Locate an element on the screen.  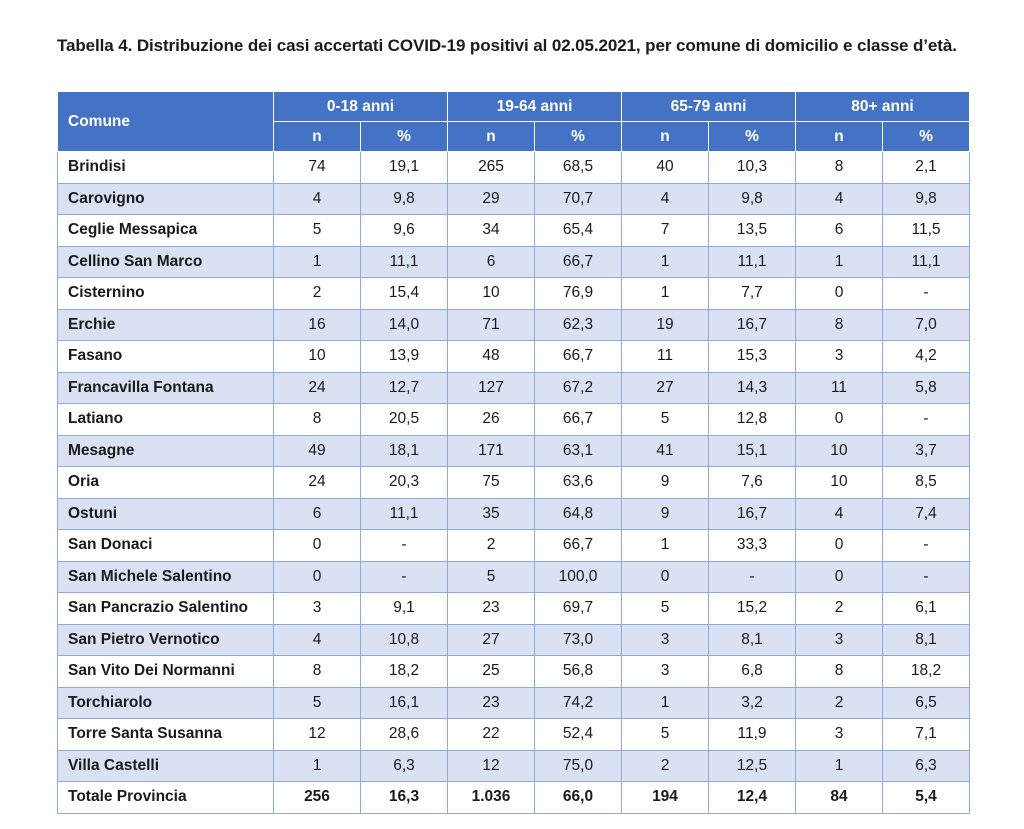
percent-cell: 20,3 is located at coordinates (404, 482).